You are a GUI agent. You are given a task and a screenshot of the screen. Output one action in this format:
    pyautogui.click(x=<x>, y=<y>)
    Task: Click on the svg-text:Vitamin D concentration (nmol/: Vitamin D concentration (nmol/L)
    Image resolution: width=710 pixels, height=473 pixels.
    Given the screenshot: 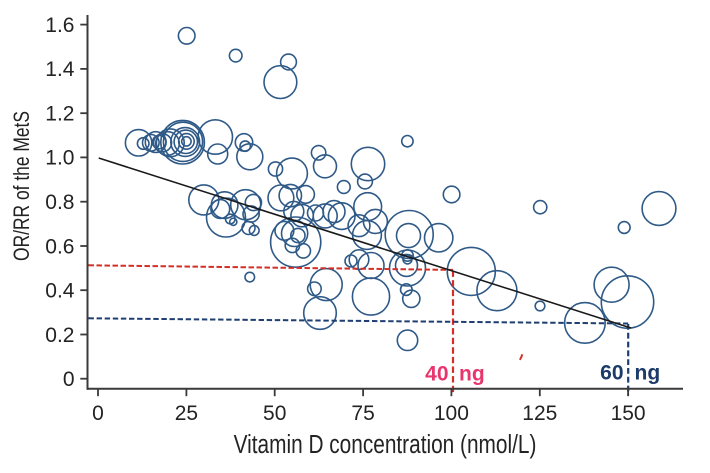 What is the action you would take?
    pyautogui.click(x=385, y=444)
    